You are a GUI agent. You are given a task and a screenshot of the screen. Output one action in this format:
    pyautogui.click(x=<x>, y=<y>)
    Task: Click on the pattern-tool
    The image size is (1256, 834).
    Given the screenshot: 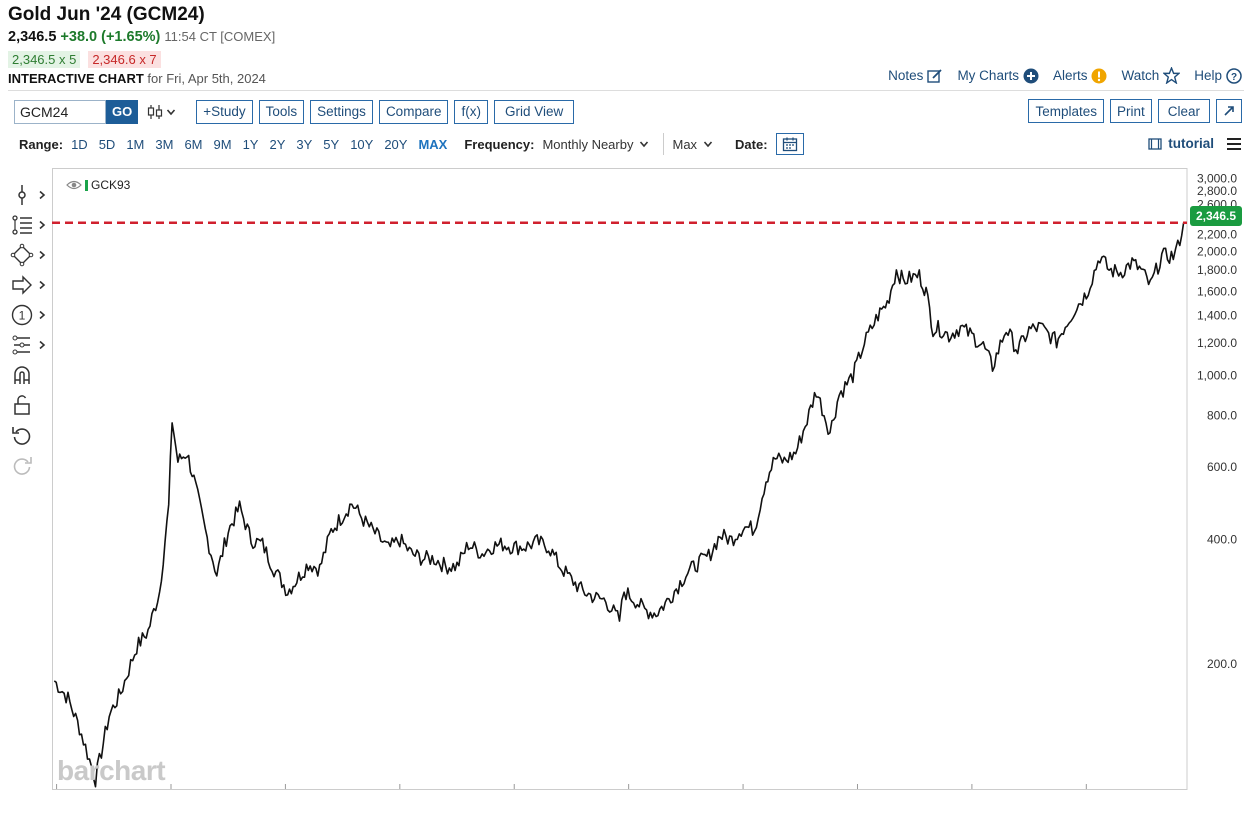 What is the action you would take?
    pyautogui.click(x=30, y=345)
    